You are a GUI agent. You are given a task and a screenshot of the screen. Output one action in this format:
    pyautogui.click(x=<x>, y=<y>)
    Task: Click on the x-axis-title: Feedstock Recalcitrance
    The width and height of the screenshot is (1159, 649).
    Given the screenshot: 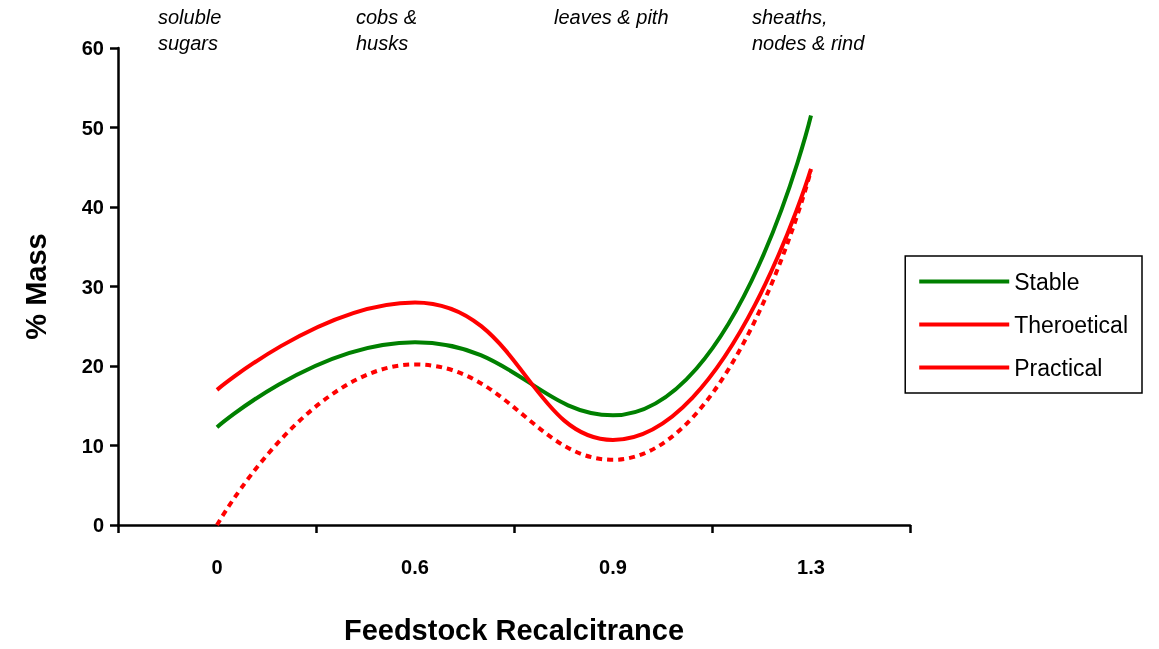 What is the action you would take?
    pyautogui.click(x=514, y=629)
    